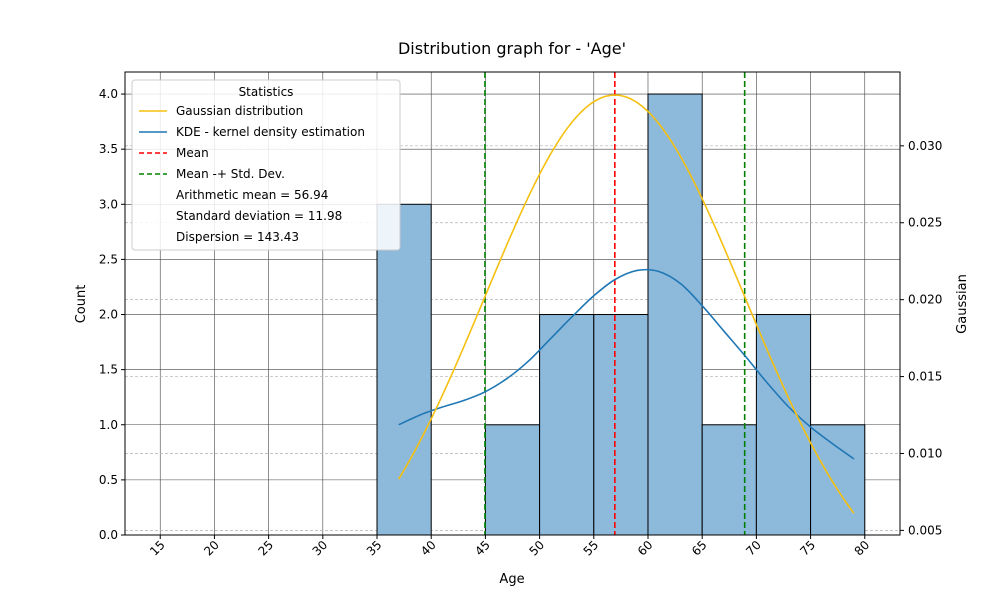 The image size is (1000, 604). Describe the element at coordinates (428, 548) in the screenshot. I see `x-tick-label: 40` at that location.